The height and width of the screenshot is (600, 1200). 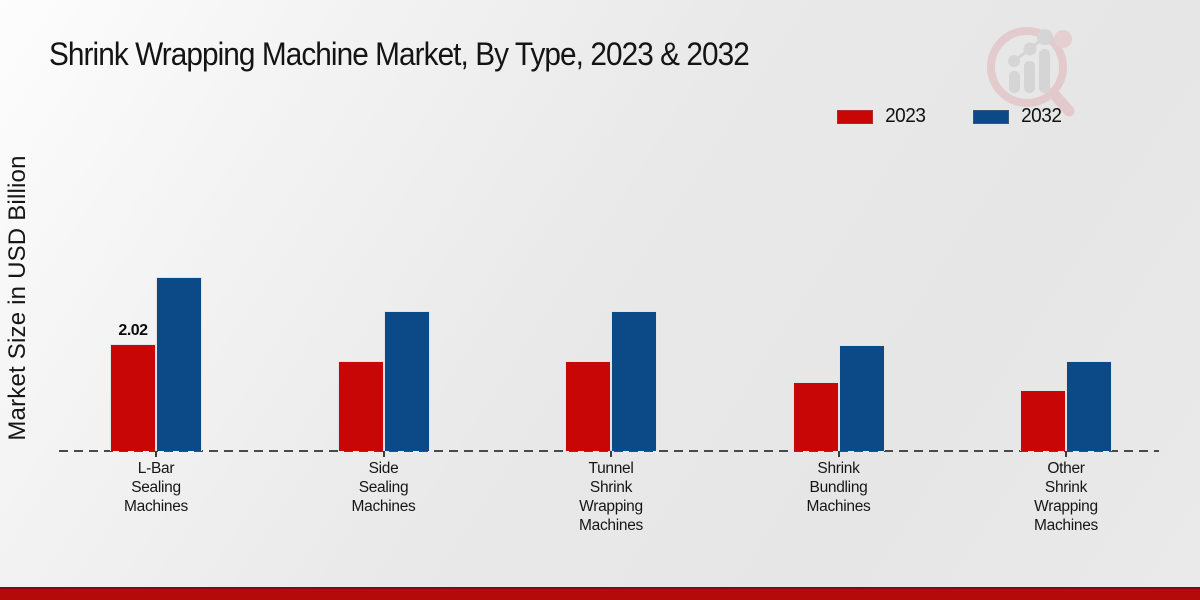 What do you see at coordinates (1066, 497) in the screenshot?
I see `x-tick-label-category-4: Other Shrink Wrapping Machines` at bounding box center [1066, 497].